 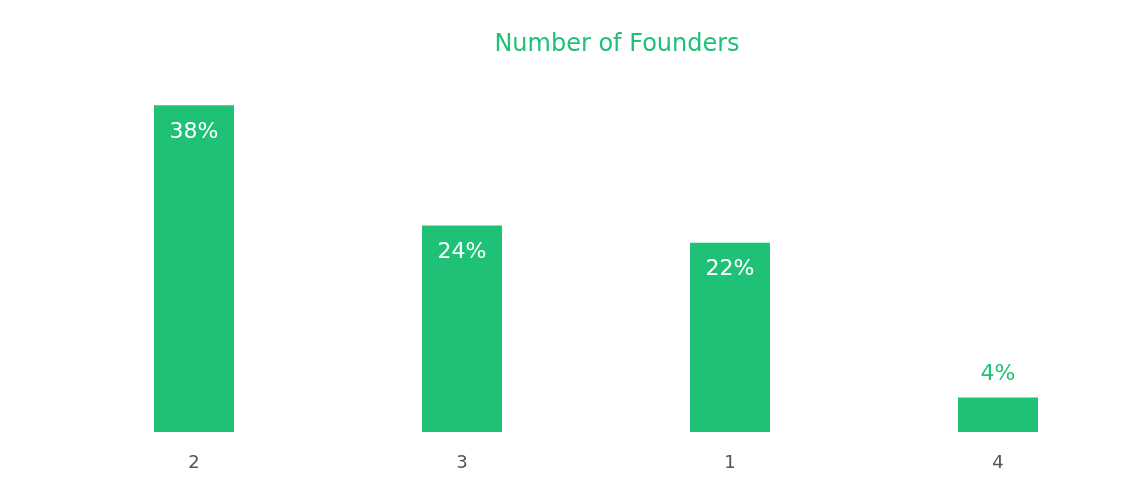 I want to click on data-label: 24%, so click(x=462, y=251).